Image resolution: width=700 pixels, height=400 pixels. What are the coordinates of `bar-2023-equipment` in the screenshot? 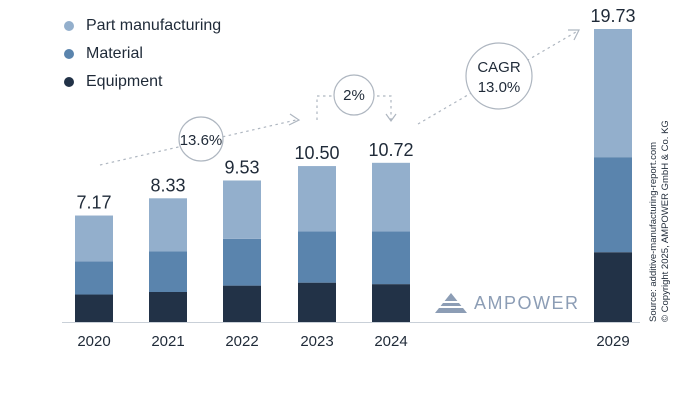 It's located at (317, 302).